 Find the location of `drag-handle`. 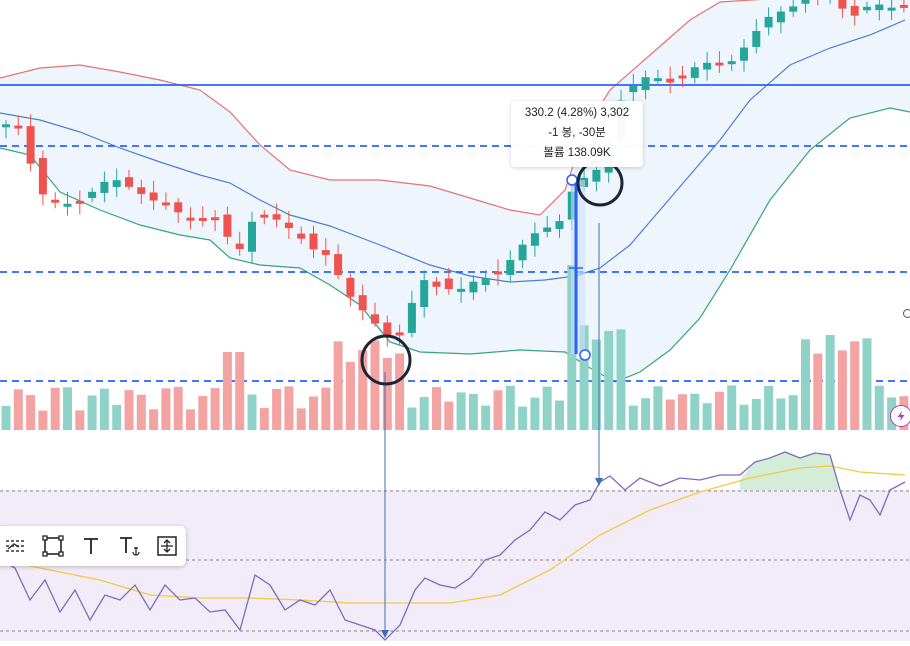

drag-handle is located at coordinates (906, 313).